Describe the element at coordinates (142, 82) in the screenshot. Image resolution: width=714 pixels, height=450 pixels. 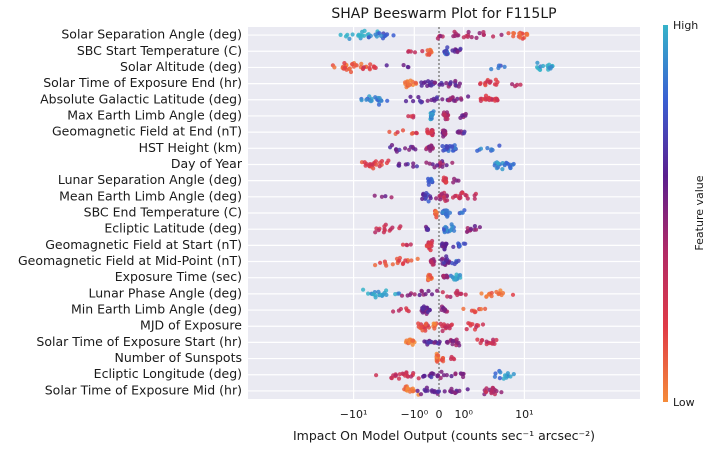
I see `feature-label: Solar Time of Exposure End (hr)` at that location.